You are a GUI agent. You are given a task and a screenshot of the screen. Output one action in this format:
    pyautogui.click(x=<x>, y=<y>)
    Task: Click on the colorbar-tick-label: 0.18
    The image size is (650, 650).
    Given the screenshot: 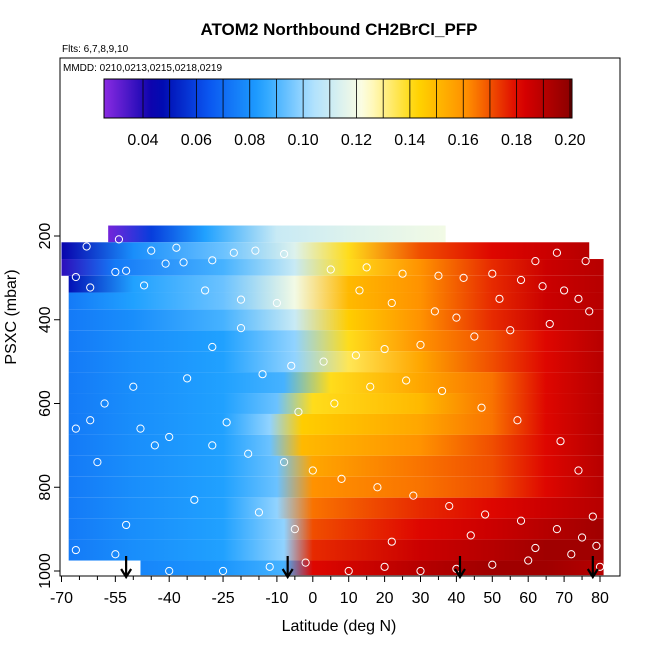 What is the action you would take?
    pyautogui.click(x=516, y=140)
    